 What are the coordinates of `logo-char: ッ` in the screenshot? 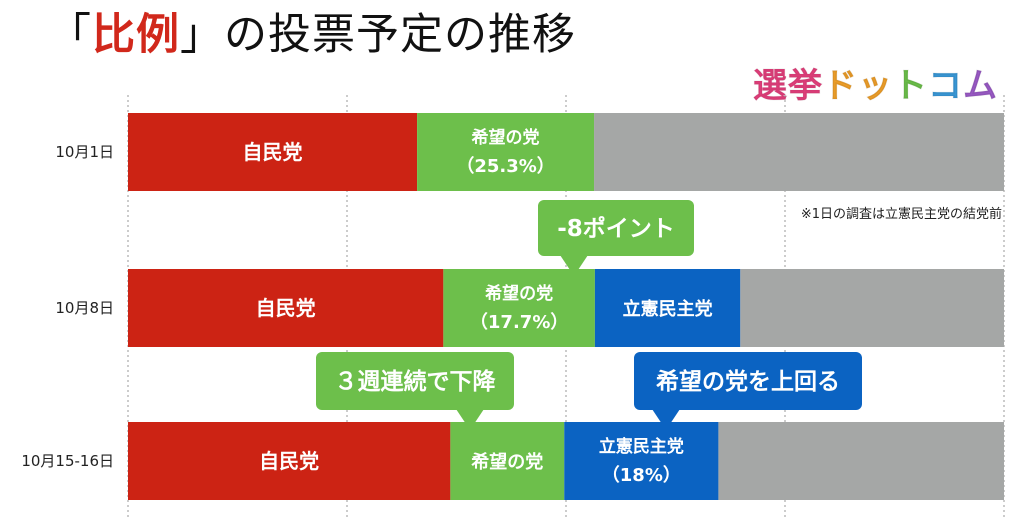 It's located at (875, 86).